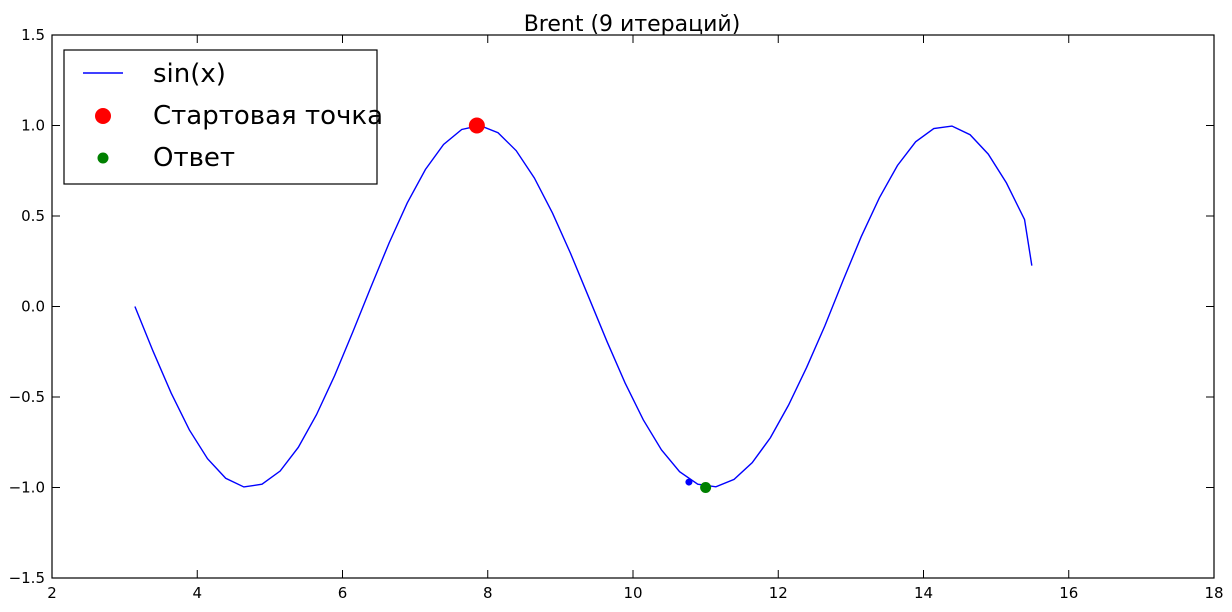 The width and height of the screenshot is (1232, 612). What do you see at coordinates (33, 216) in the screenshot?
I see `y-tick-label: 0.5` at bounding box center [33, 216].